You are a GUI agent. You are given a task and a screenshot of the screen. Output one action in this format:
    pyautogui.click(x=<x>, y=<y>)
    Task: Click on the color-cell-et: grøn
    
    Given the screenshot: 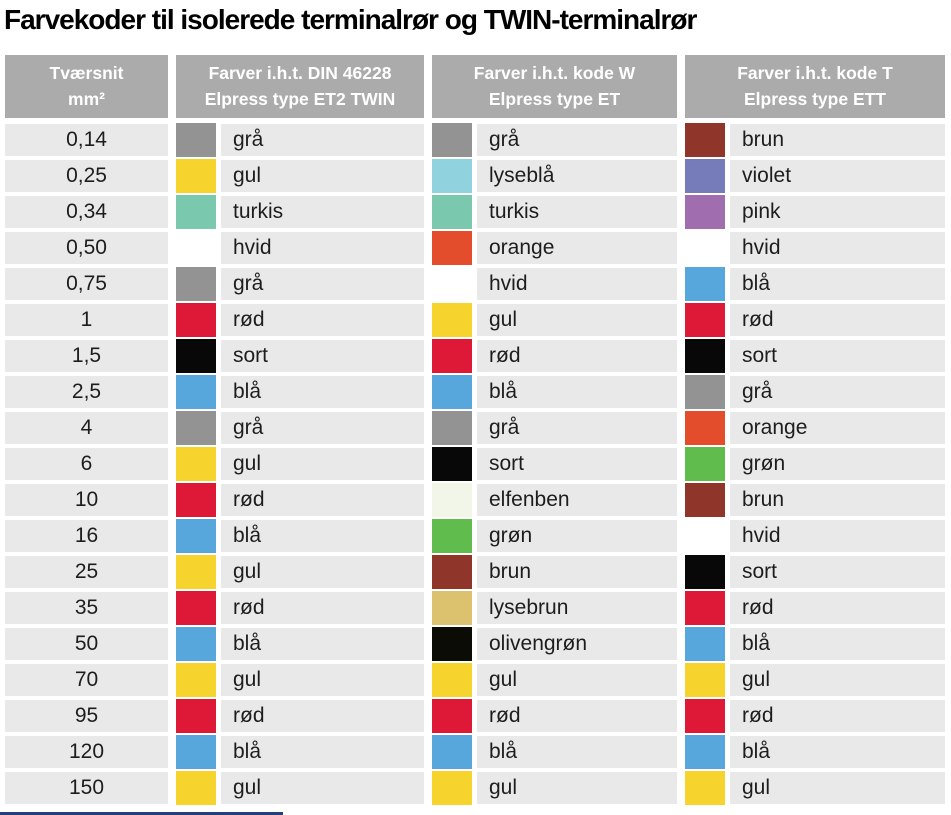 What is the action you would take?
    pyautogui.click(x=554, y=536)
    